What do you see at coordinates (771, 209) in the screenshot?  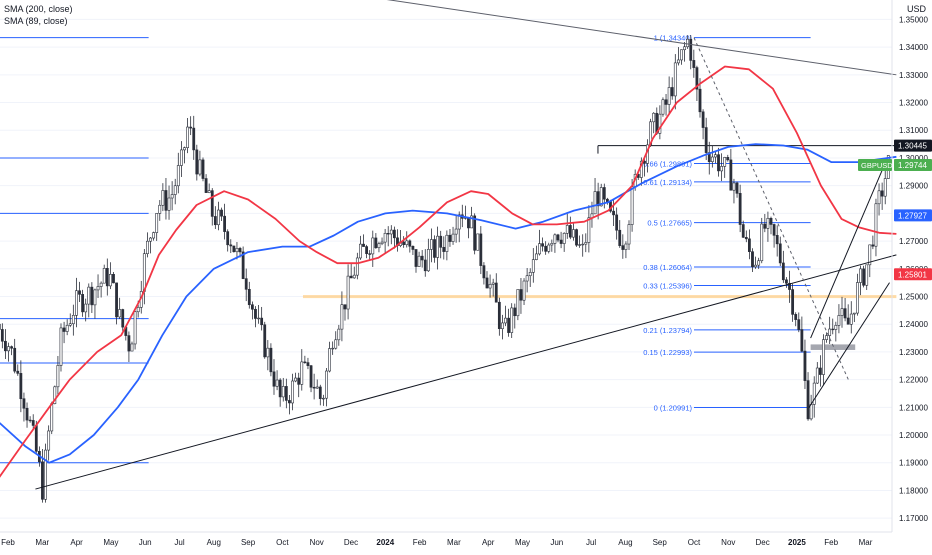 I see `trendline` at bounding box center [771, 209].